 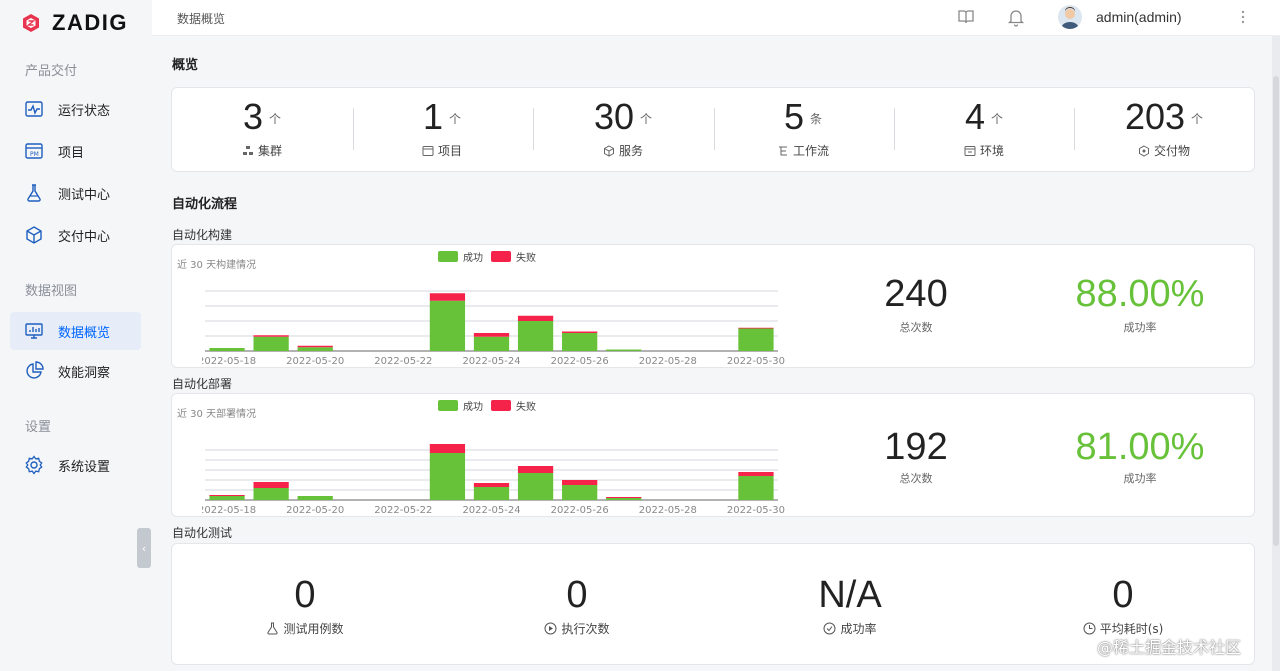 I want to click on x-tick-label: 2022-05-24, so click(x=491, y=361).